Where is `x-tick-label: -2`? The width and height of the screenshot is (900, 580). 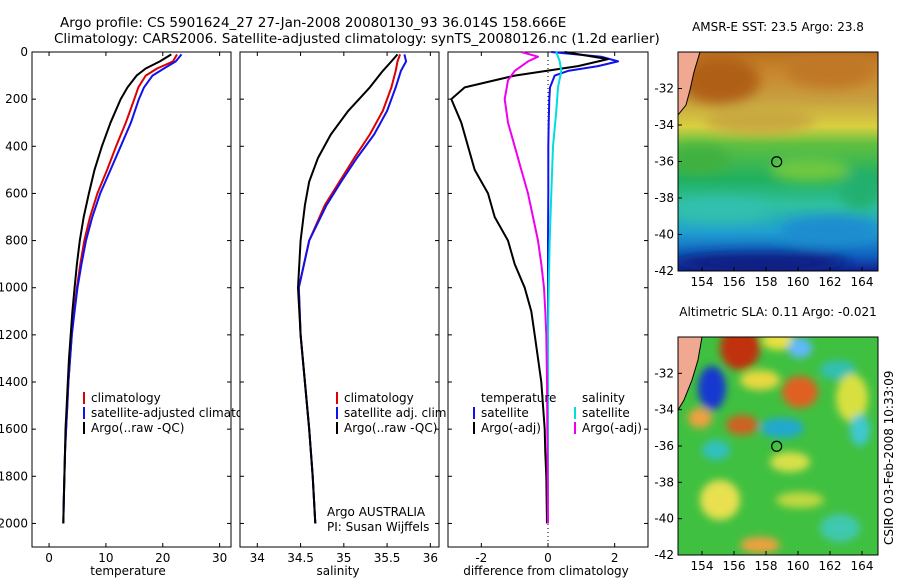 x-tick-label: -2 is located at coordinates (481, 558).